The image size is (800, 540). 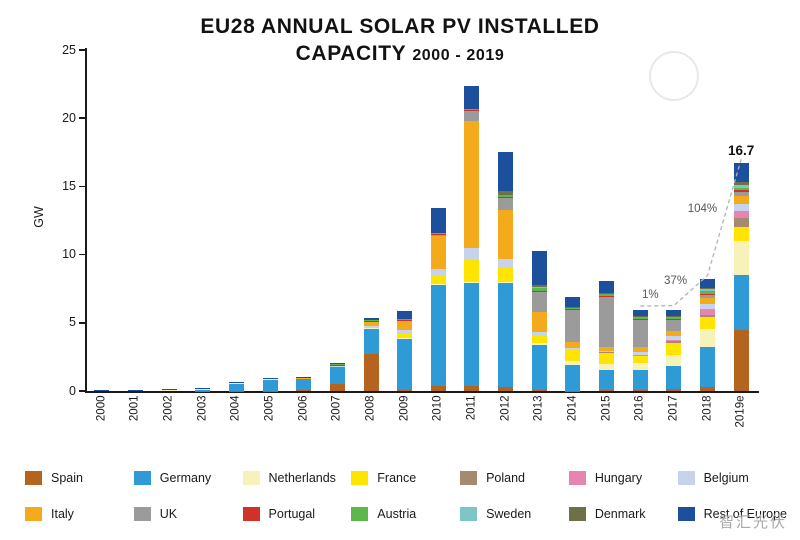 I want to click on x-tick-label-2008: 2008, so click(x=370, y=408).